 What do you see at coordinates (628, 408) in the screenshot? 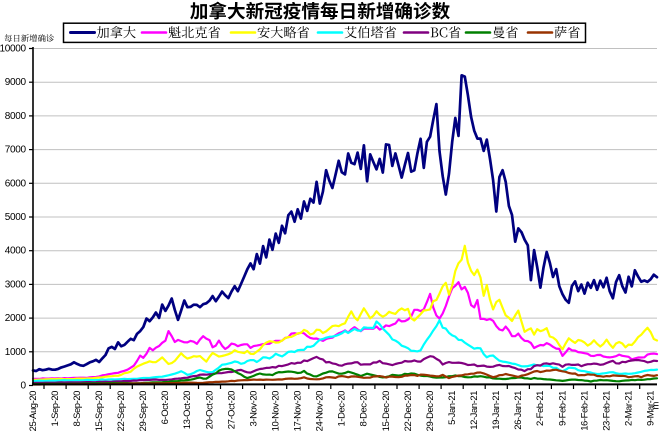
I see `svg-text: 2-Mar-21` at bounding box center [628, 408].